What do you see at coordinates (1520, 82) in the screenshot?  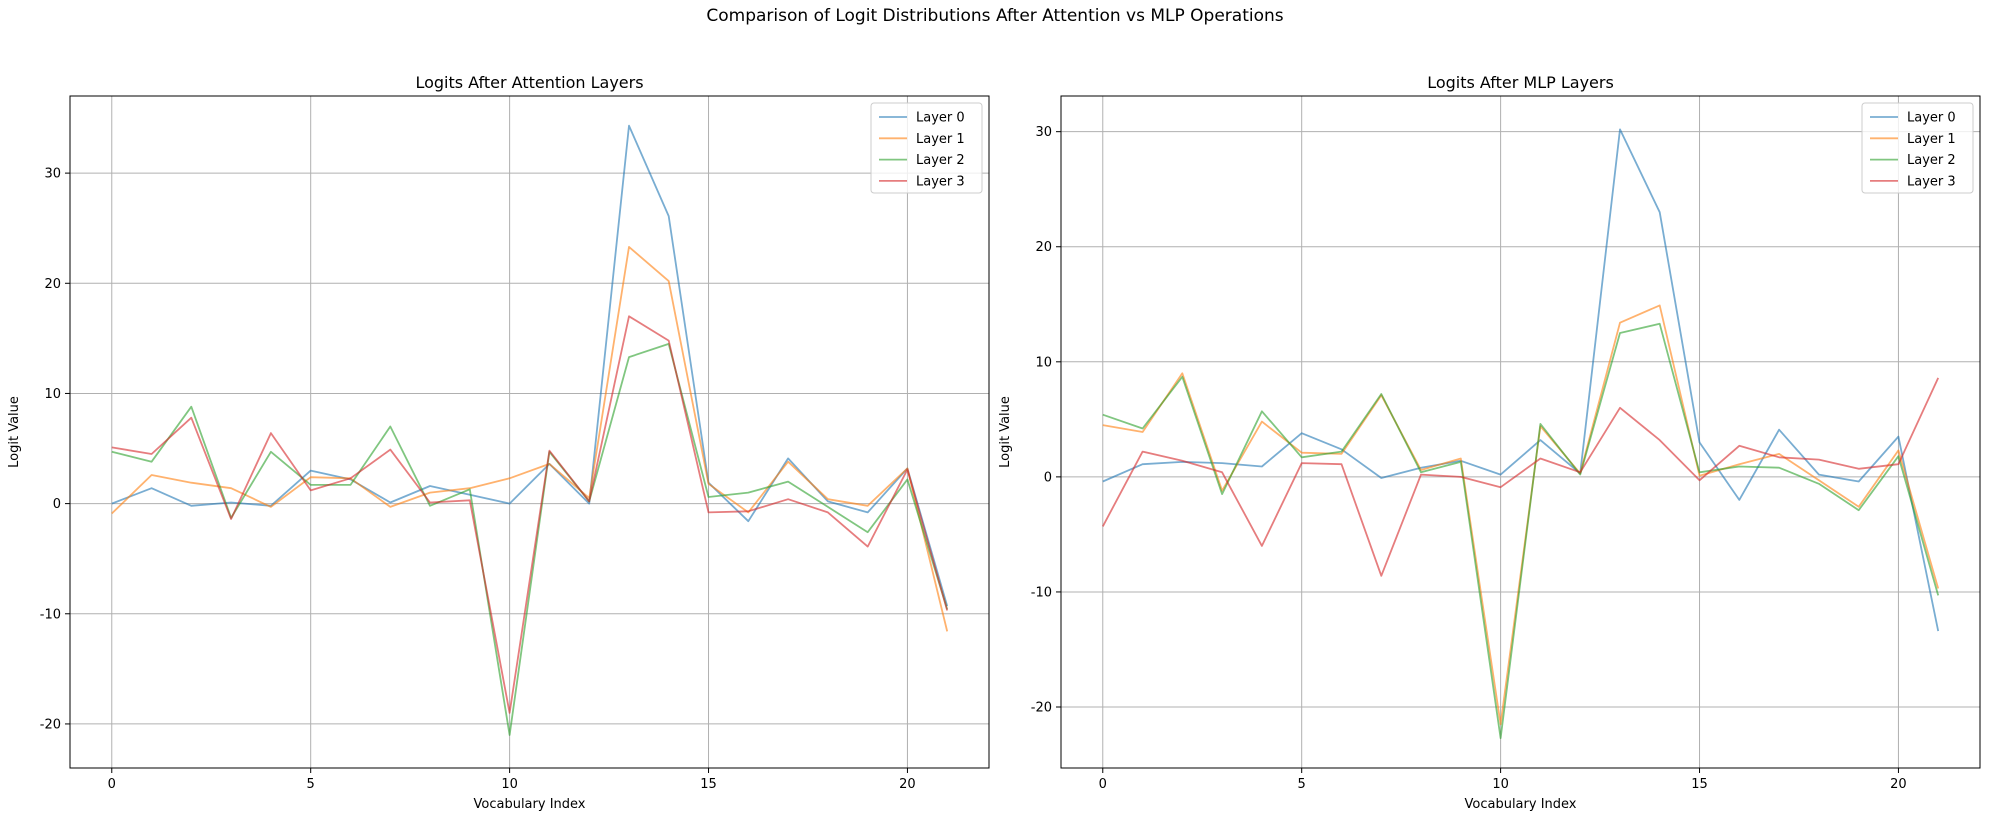 I see `chart-title: Logits After MLP Layers` at bounding box center [1520, 82].